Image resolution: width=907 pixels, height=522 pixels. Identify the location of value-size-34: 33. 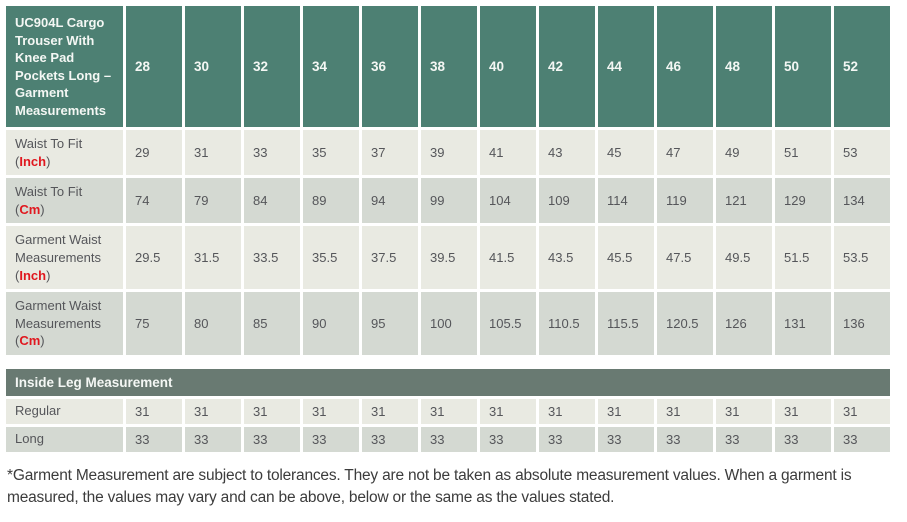
(331, 439).